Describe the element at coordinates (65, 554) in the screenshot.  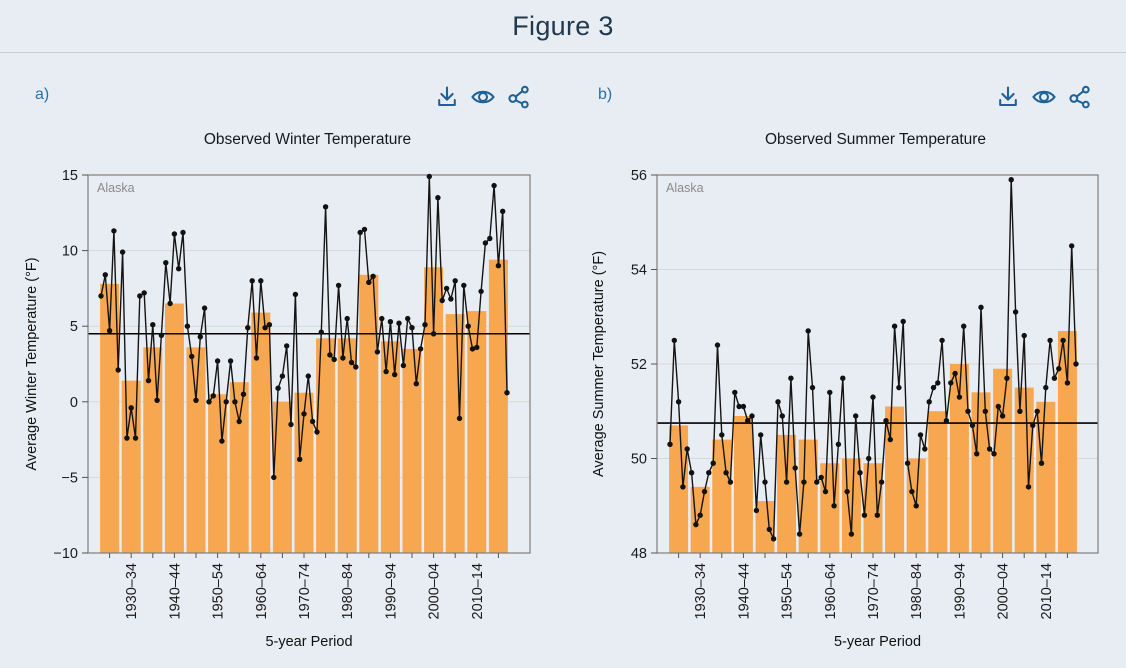
I see `svg-text: −10` at that location.